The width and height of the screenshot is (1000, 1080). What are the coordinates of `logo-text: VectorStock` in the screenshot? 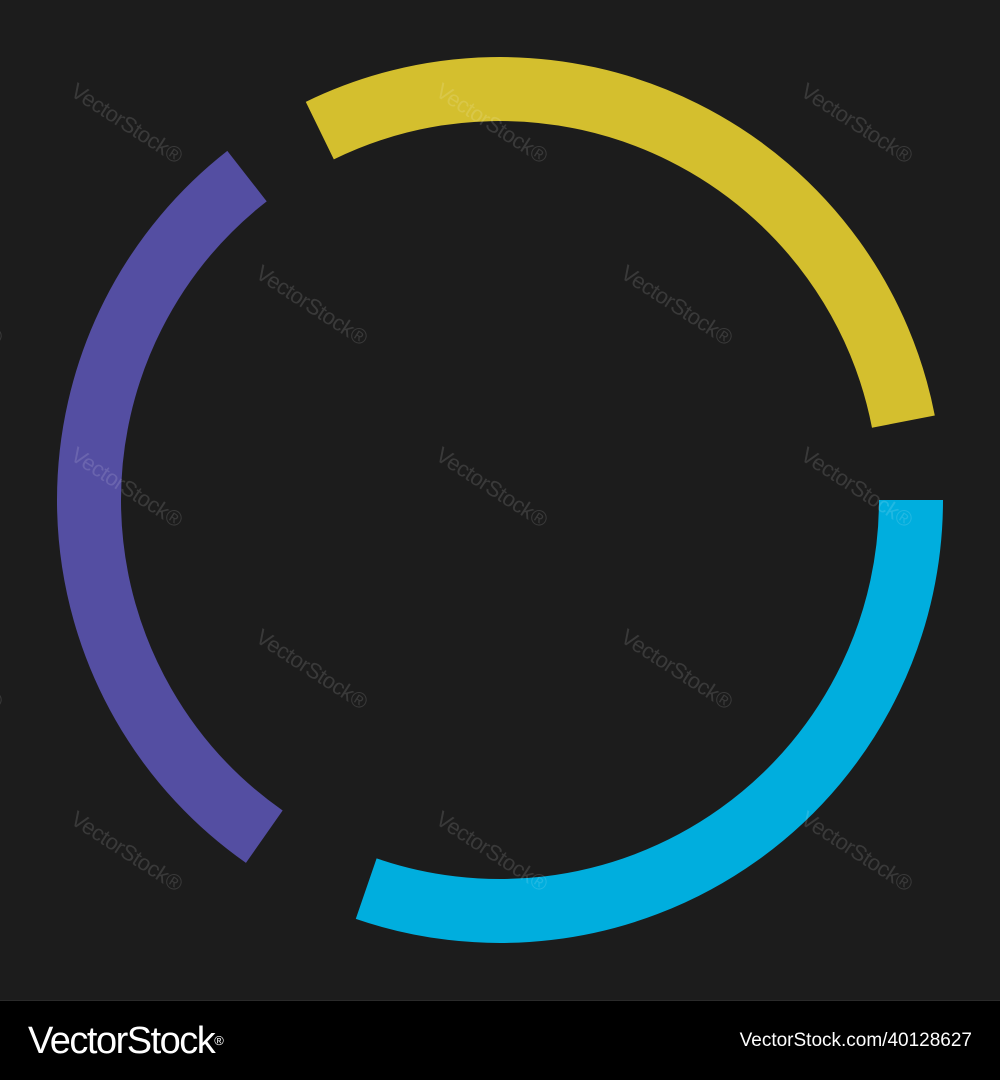 It's located at (122, 1041).